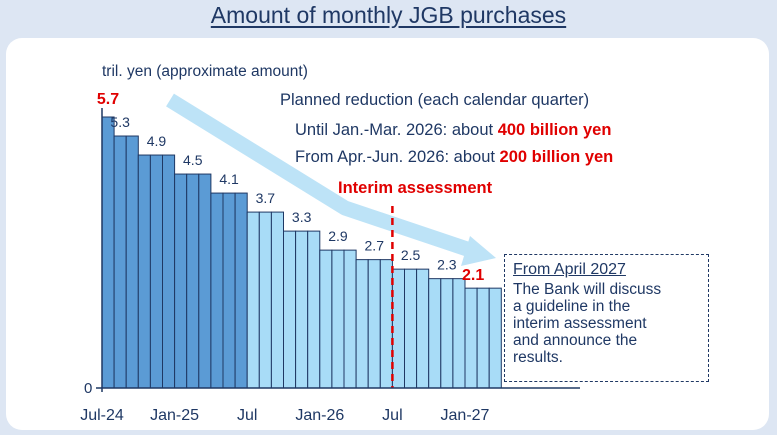 This screenshot has height=435, width=777. I want to click on data-label-5: 3.7, so click(266, 198).